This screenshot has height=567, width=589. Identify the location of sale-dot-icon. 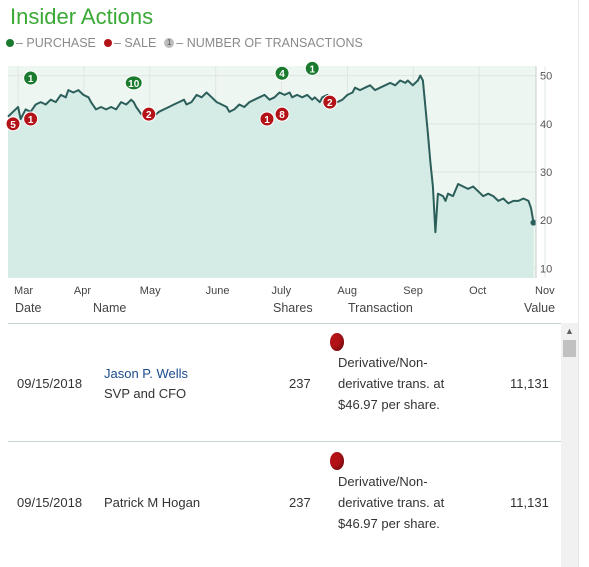
(107, 43).